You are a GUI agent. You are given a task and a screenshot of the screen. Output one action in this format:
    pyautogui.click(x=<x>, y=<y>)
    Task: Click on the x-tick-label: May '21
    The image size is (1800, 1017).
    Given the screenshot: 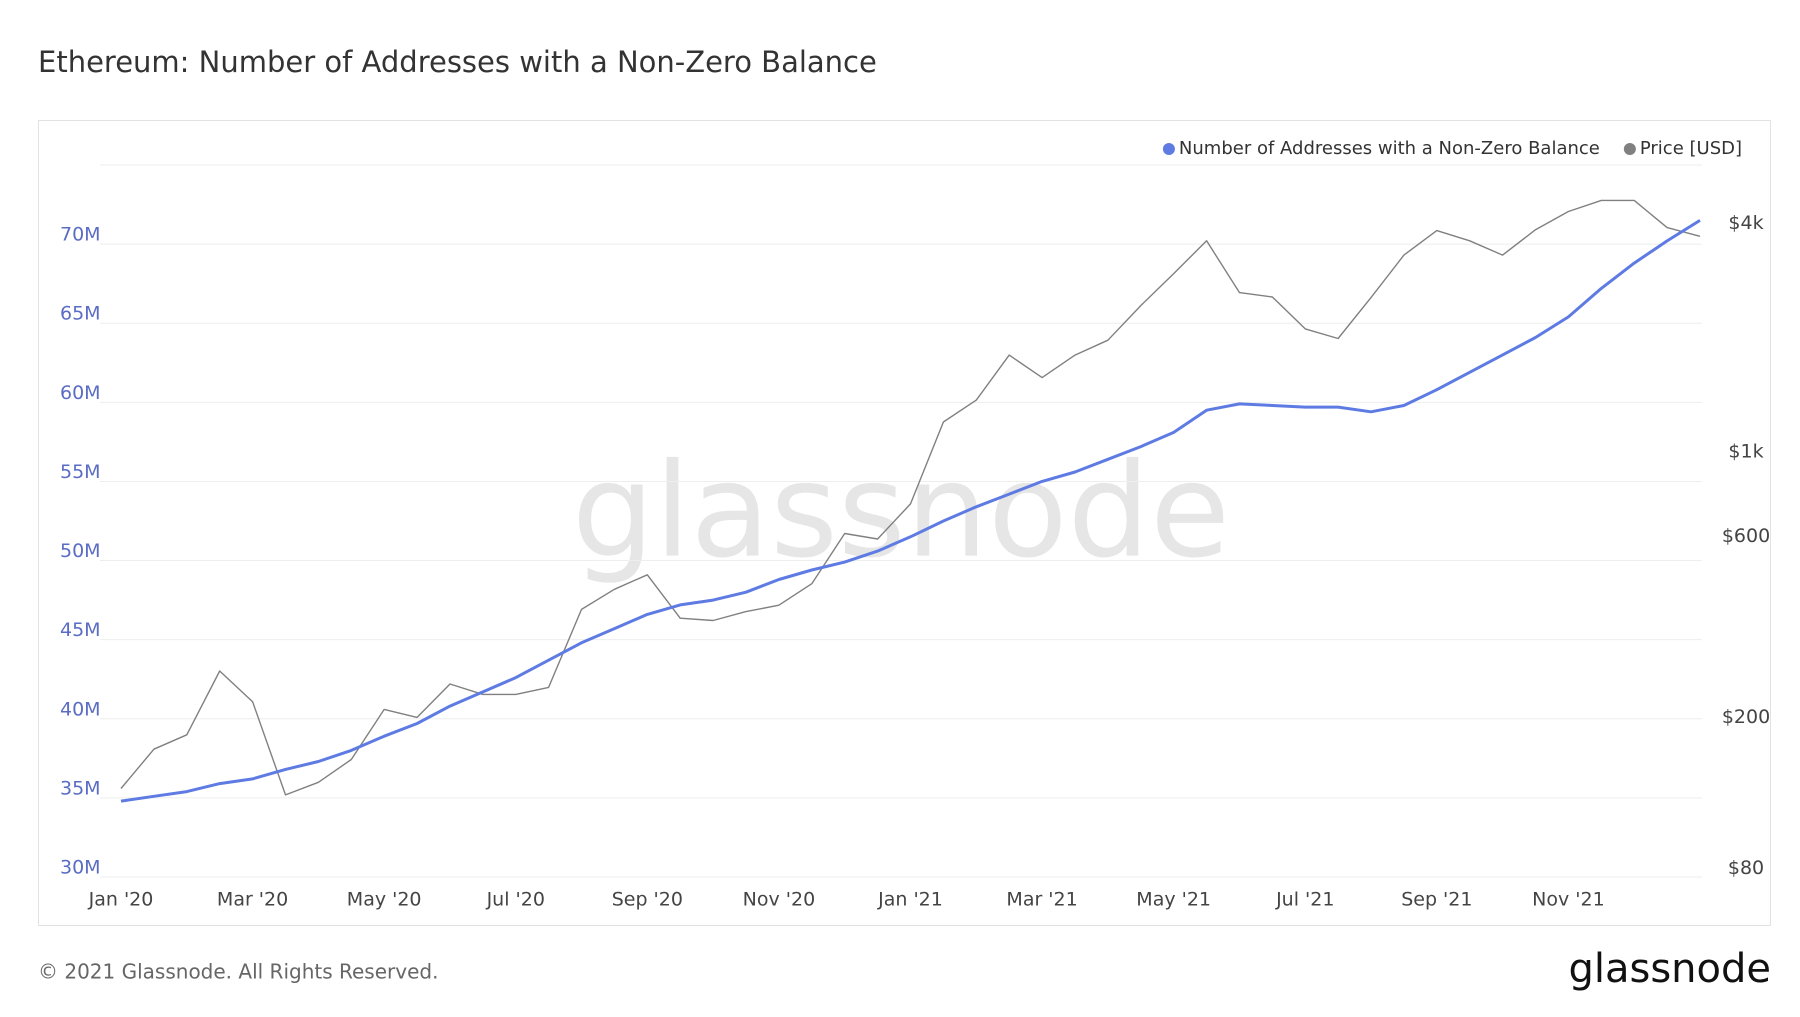 What is the action you would take?
    pyautogui.click(x=1173, y=900)
    